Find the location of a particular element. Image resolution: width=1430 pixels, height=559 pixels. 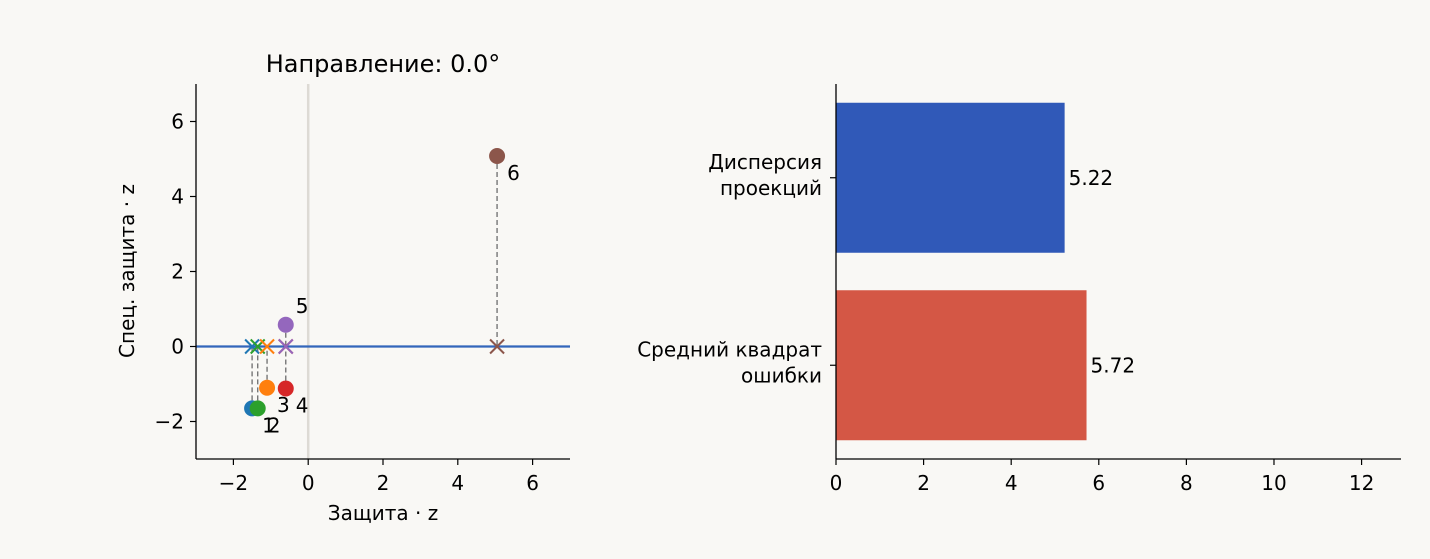

point-labels: 123 4 5 6 is located at coordinates (391, 299).